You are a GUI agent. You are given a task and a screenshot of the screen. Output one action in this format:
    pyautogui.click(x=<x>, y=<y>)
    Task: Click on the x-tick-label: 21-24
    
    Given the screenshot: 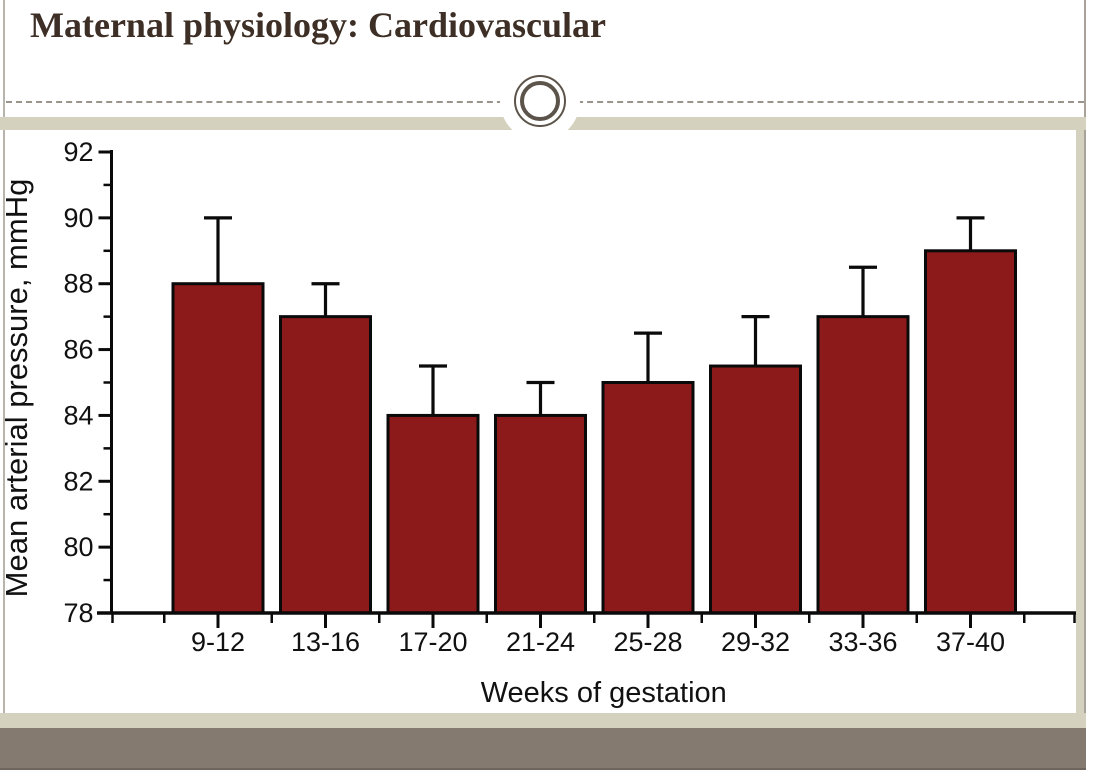 What is the action you would take?
    pyautogui.click(x=540, y=642)
    